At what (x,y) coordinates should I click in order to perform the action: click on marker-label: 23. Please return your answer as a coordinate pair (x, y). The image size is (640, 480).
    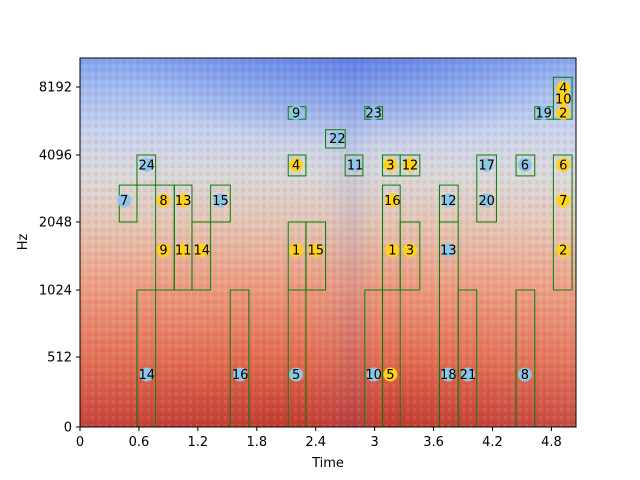
    Looking at the image, I should click on (373, 113).